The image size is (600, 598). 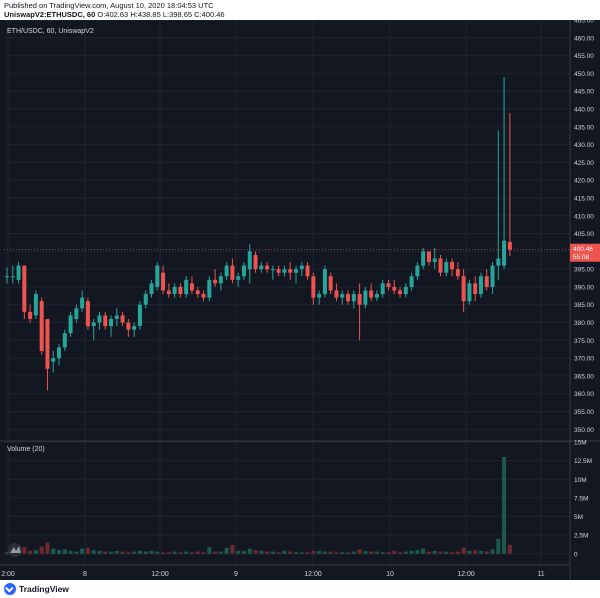 I want to click on price-tick-label: 405.00, so click(x=584, y=234).